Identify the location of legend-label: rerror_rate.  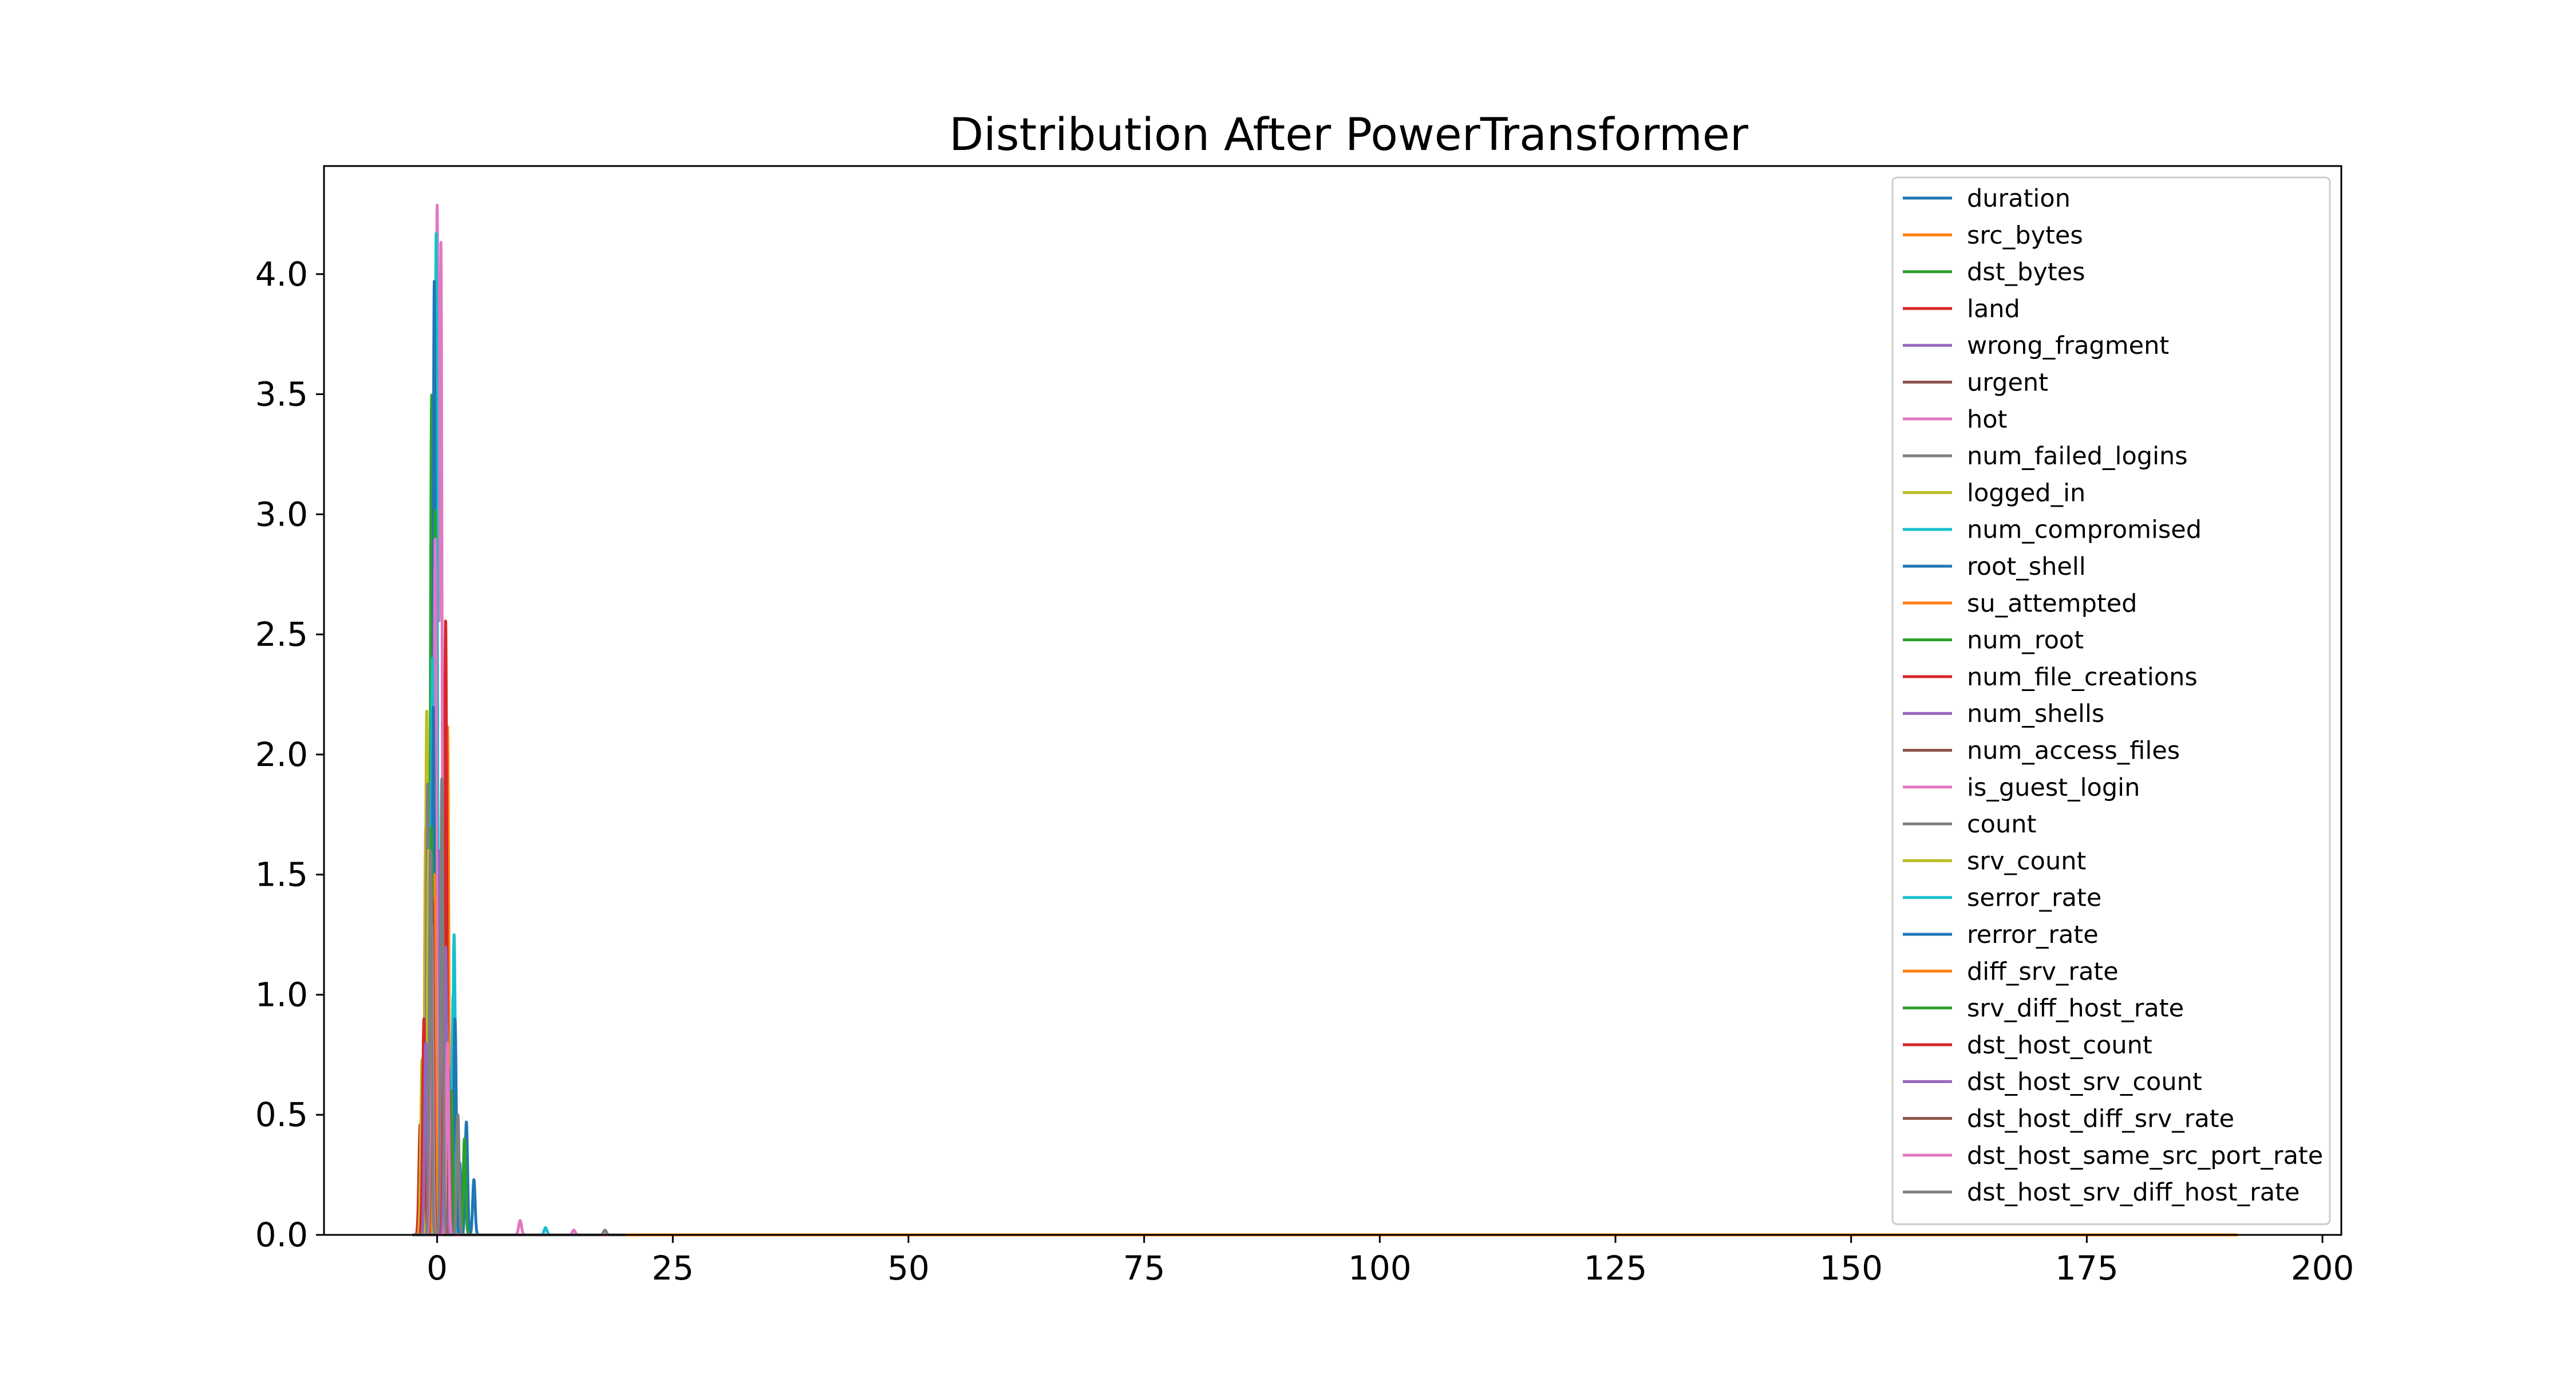
(2033, 935).